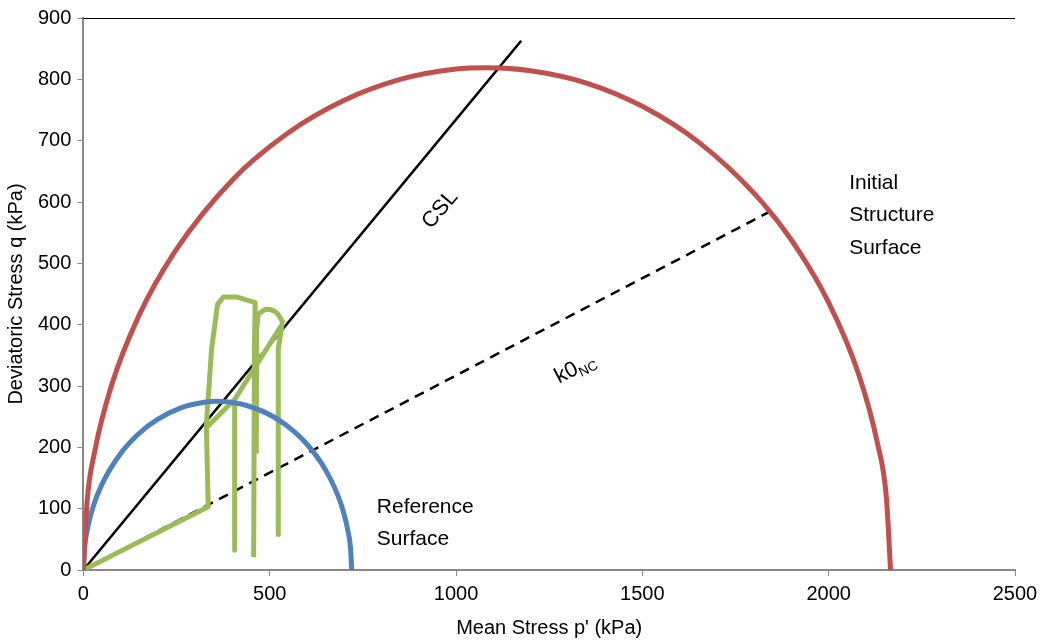  Describe the element at coordinates (642, 592) in the screenshot. I see `x-tick-label: 1500` at that location.